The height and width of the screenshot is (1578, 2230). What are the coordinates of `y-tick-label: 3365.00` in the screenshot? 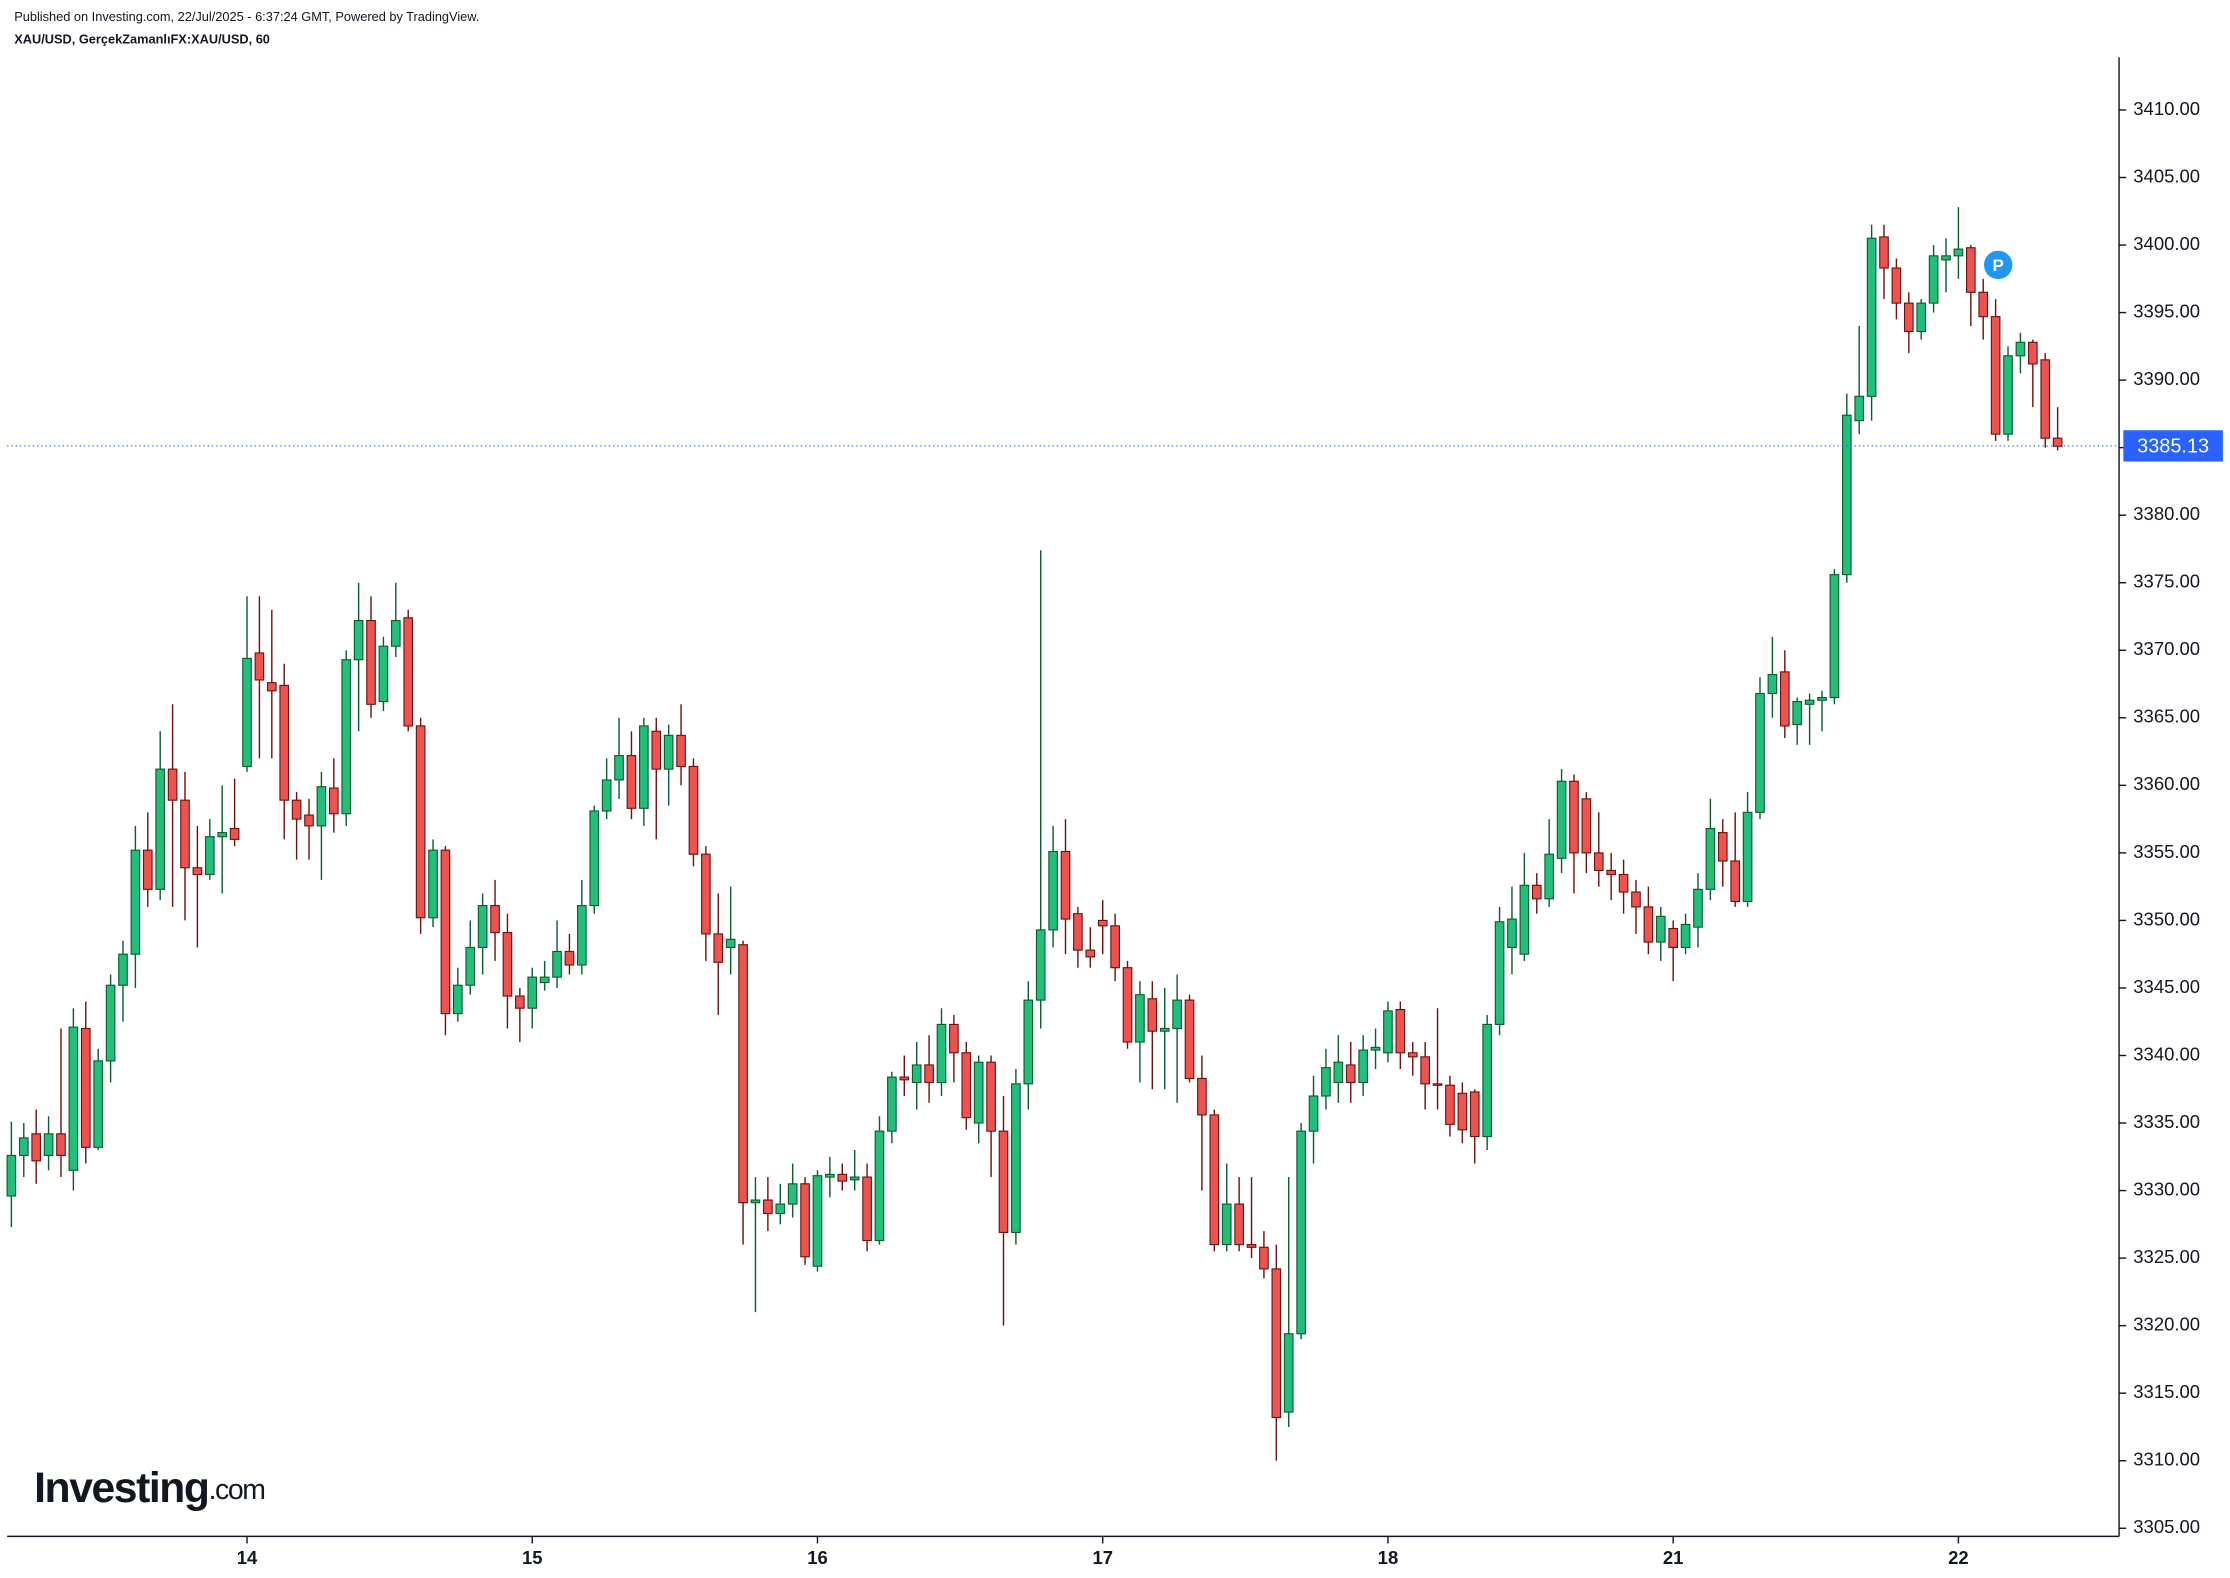 It's located at (2166, 716).